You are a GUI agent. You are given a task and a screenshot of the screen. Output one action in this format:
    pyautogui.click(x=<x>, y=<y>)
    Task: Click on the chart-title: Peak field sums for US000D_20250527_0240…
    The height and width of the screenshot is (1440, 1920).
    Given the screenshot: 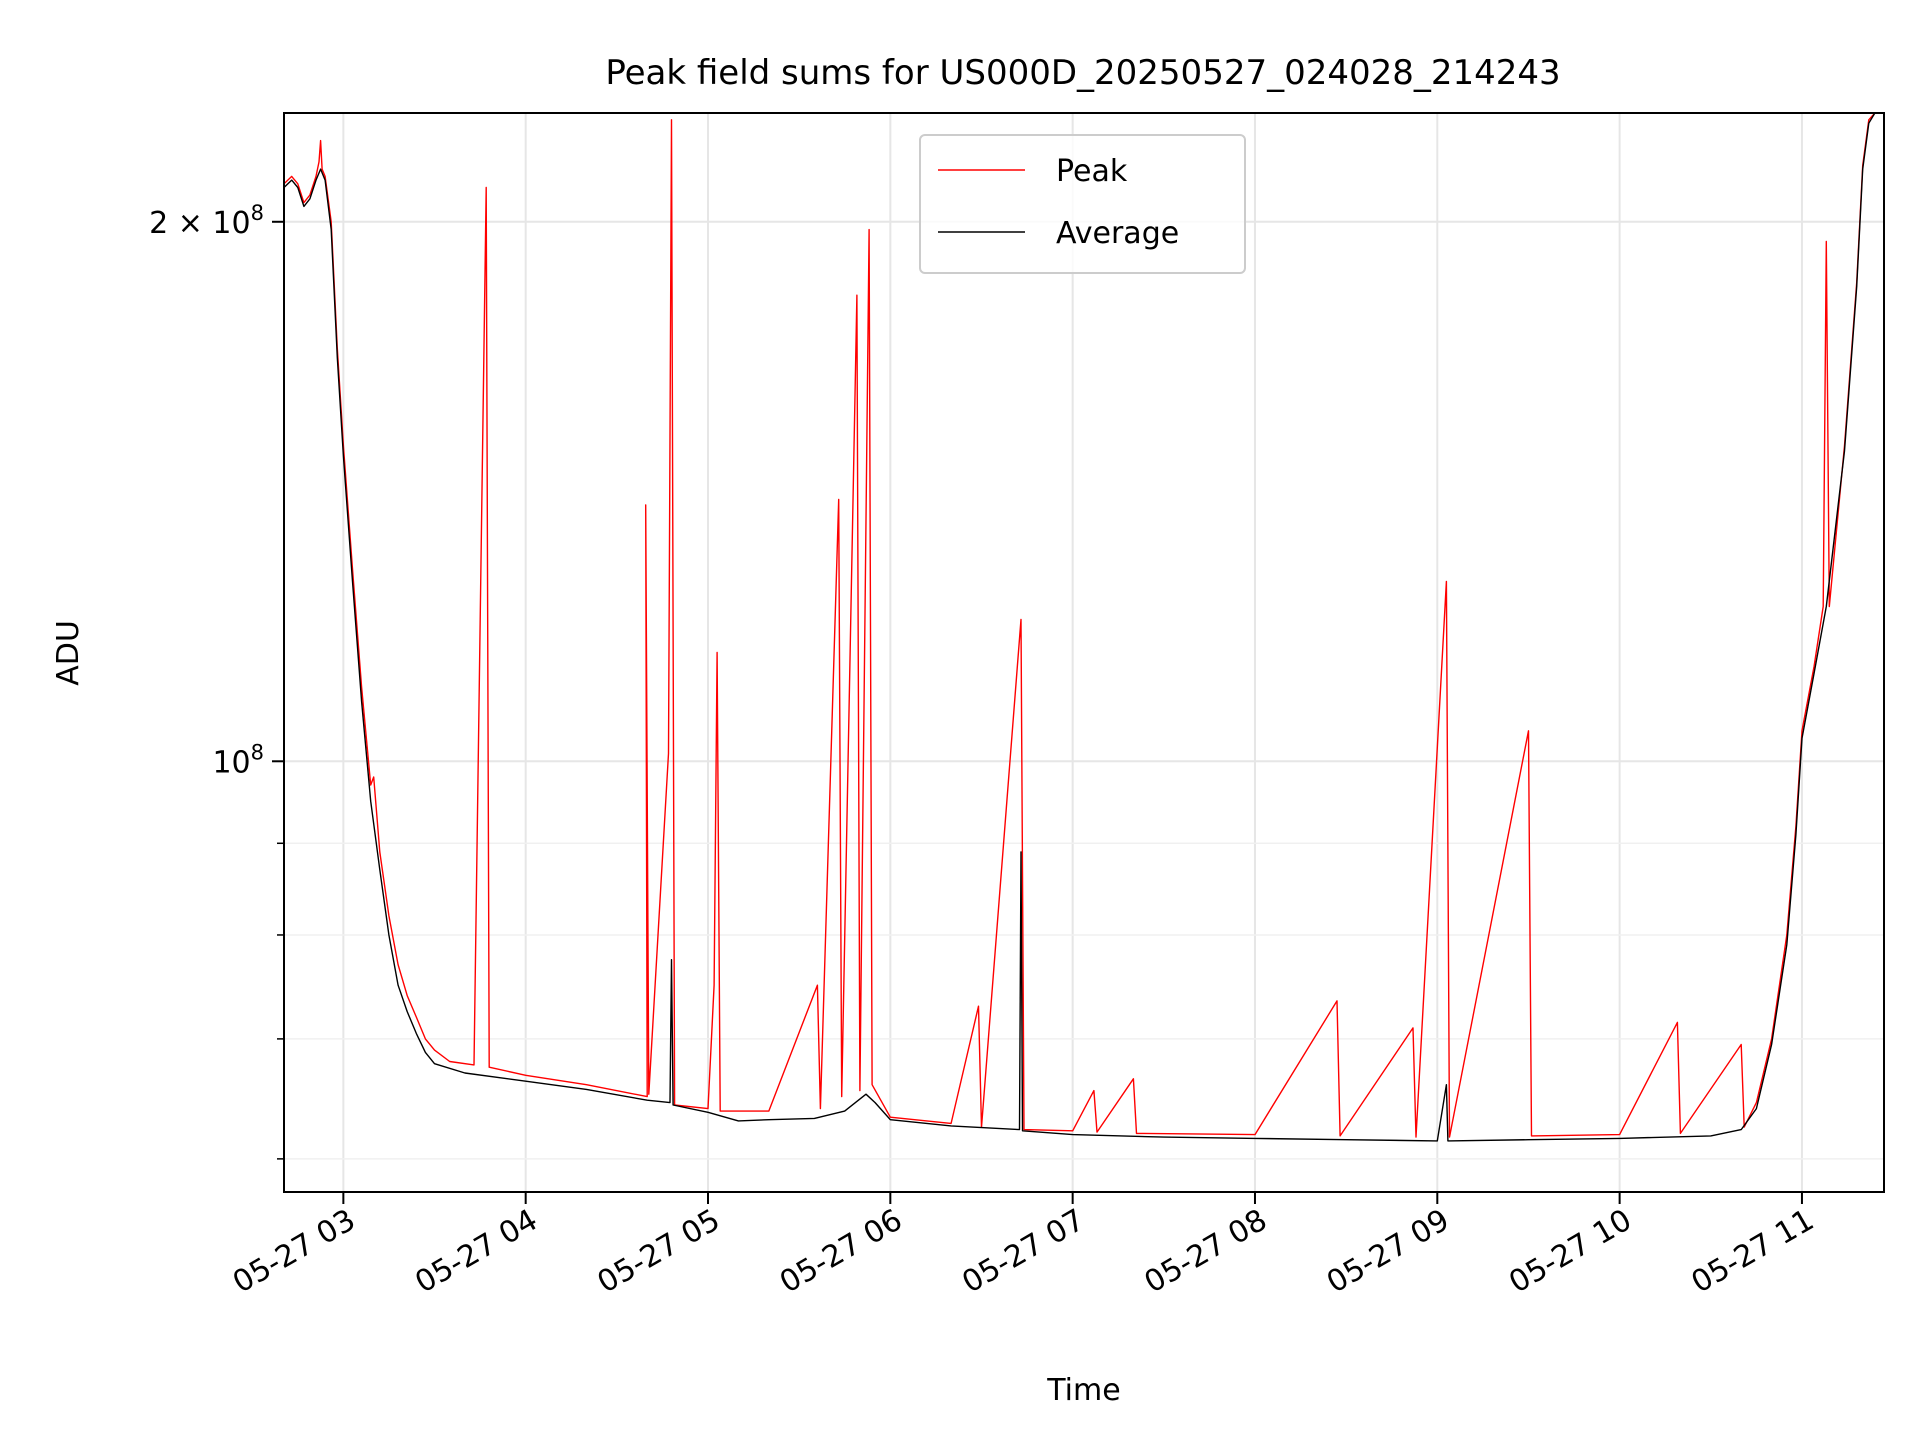 What is the action you would take?
    pyautogui.click(x=1082, y=73)
    